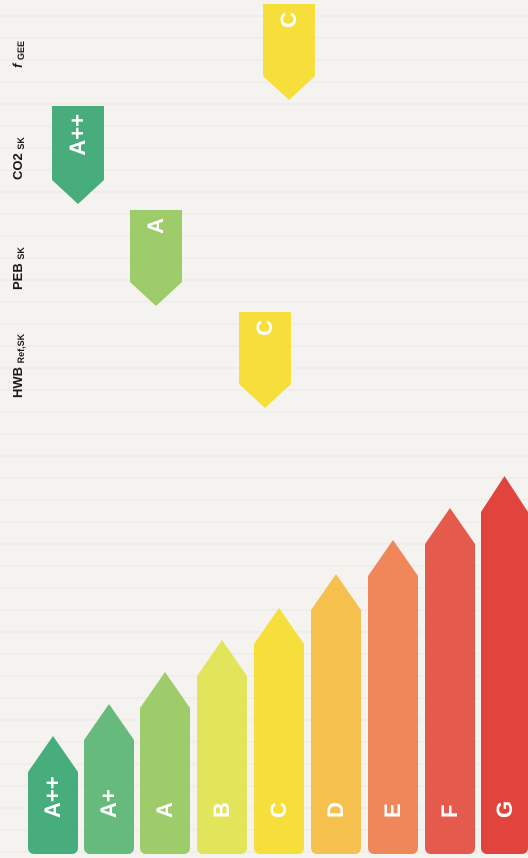 This screenshot has height=858, width=528. What do you see at coordinates (278, 810) in the screenshot?
I see `scale-label: C` at bounding box center [278, 810].